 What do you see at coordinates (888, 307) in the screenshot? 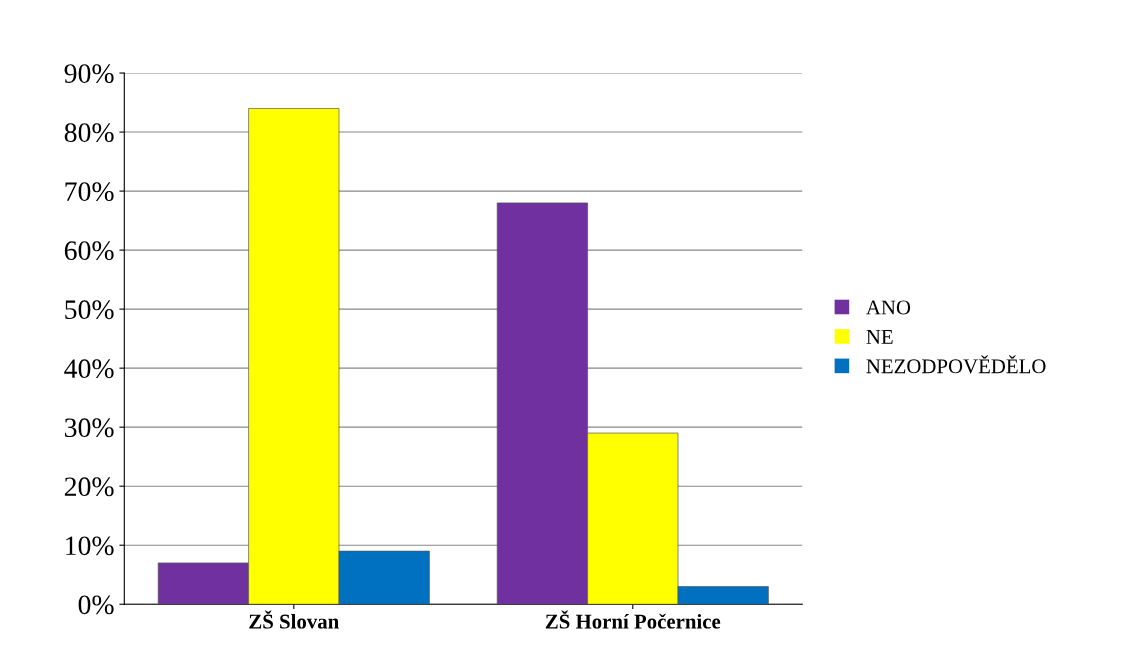
I see `legend-label: ANO` at bounding box center [888, 307].